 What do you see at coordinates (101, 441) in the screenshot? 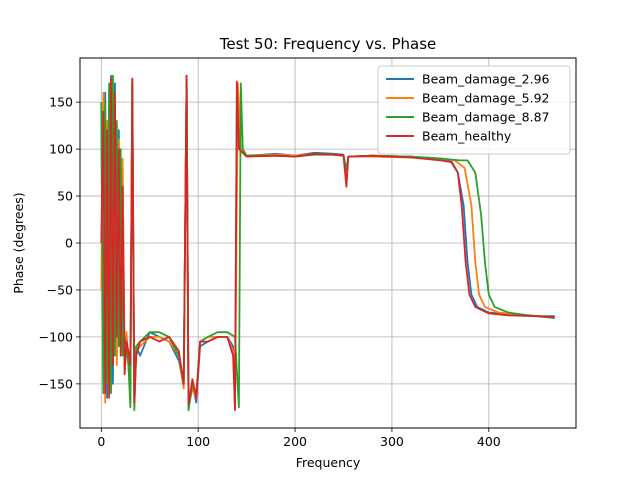
I see `x-tick-label: 0` at bounding box center [101, 441].